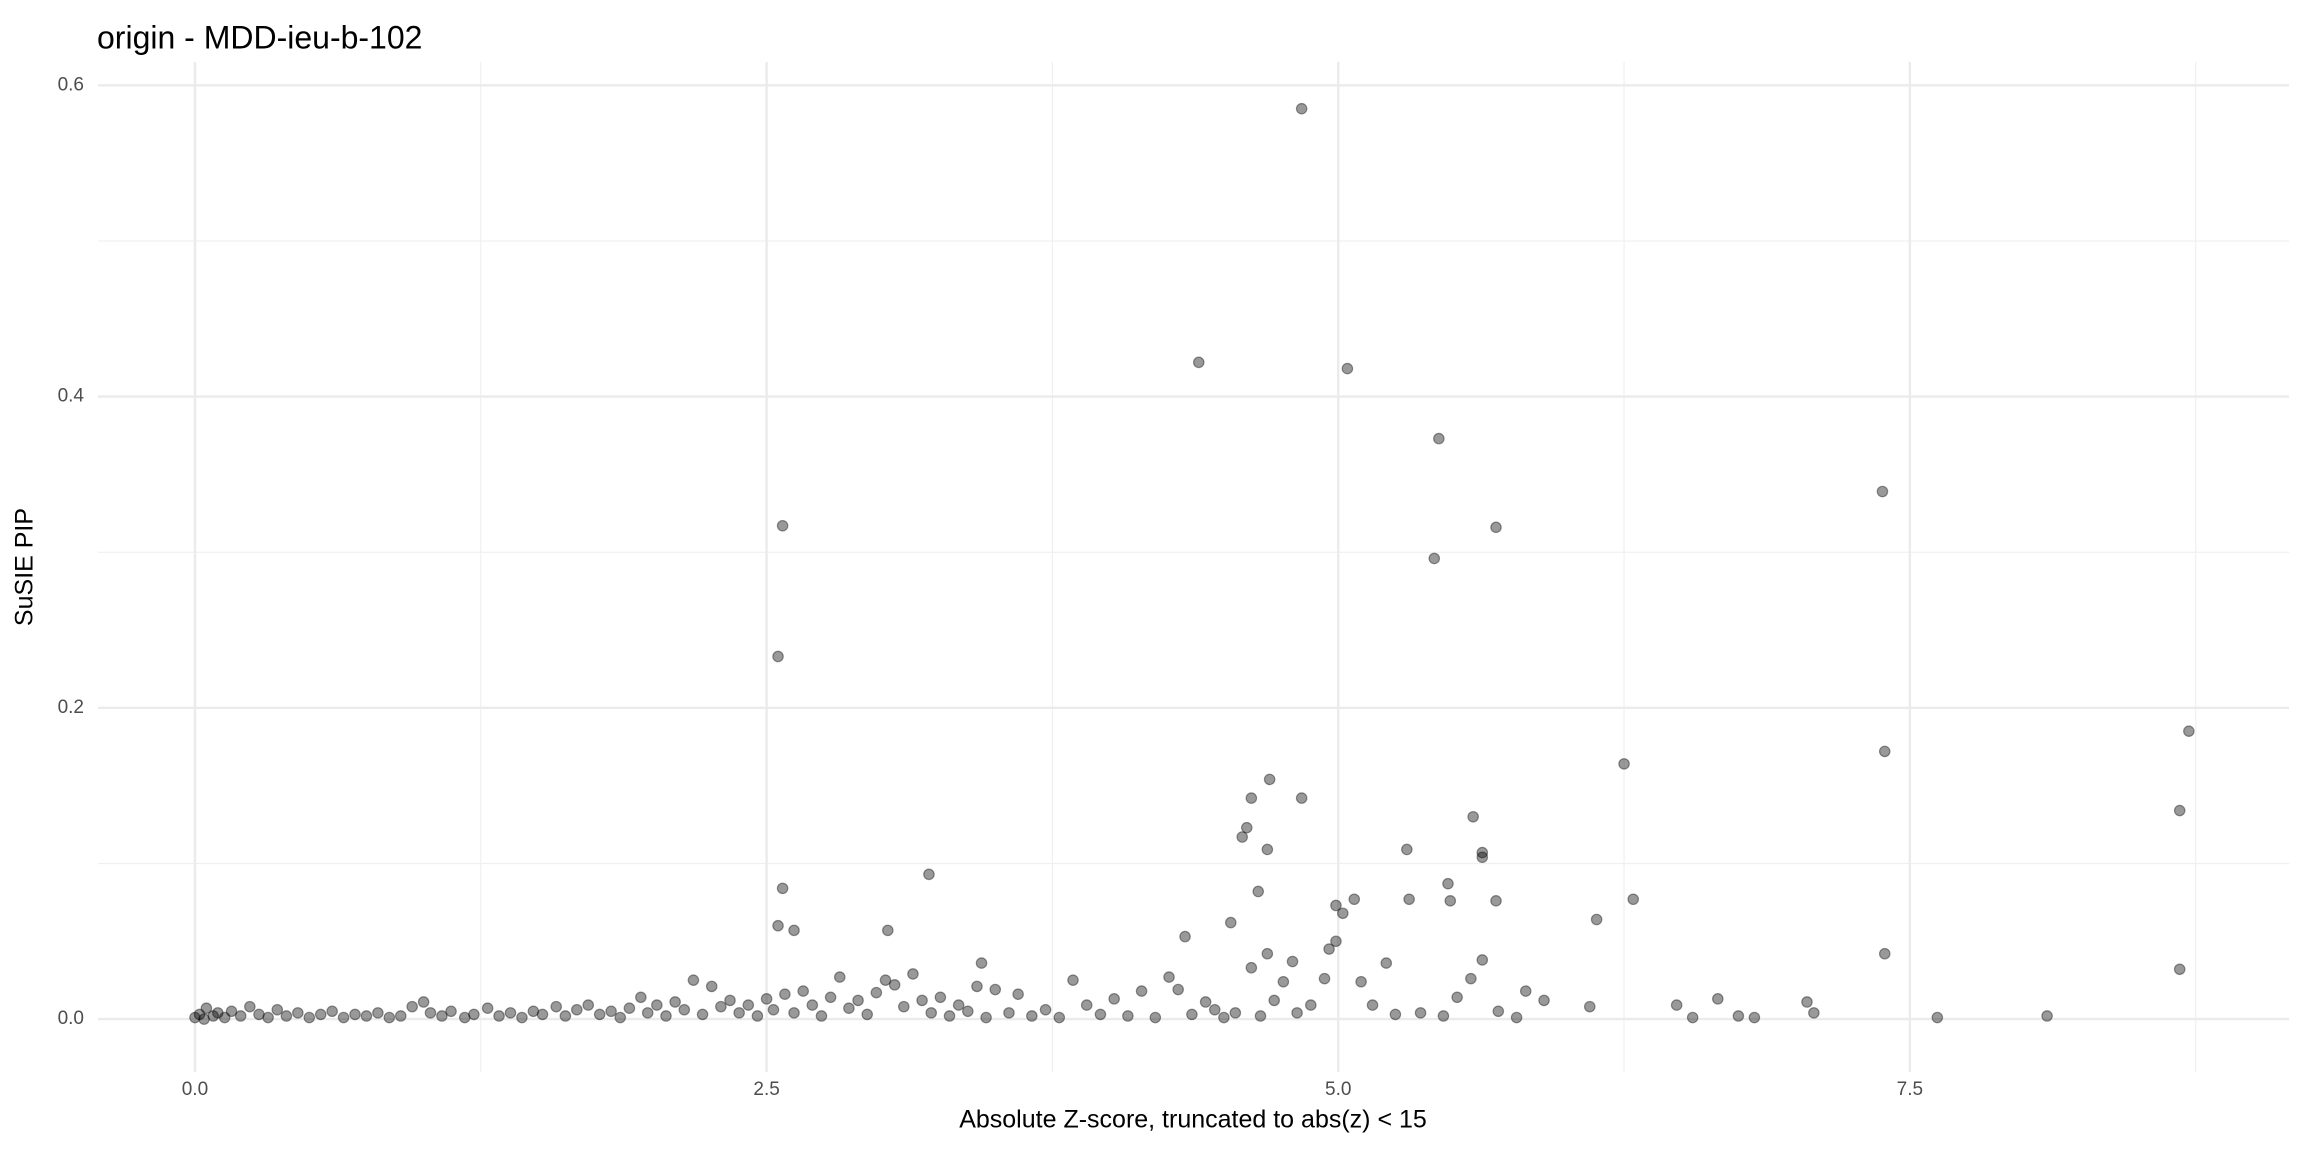 The width and height of the screenshot is (2304, 1152). Describe the element at coordinates (71, 396) in the screenshot. I see `y-tick-label: 0.4` at that location.